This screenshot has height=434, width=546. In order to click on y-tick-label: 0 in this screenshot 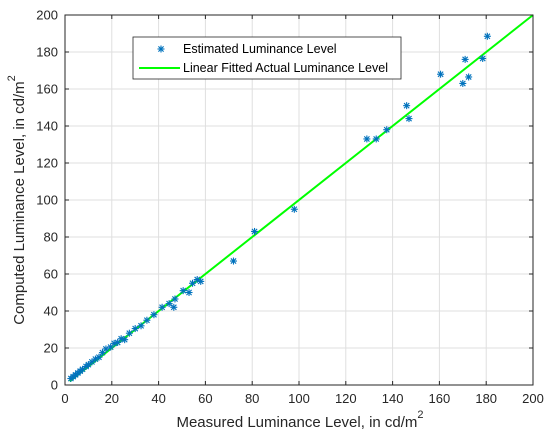, I will do `click(54, 385)`.